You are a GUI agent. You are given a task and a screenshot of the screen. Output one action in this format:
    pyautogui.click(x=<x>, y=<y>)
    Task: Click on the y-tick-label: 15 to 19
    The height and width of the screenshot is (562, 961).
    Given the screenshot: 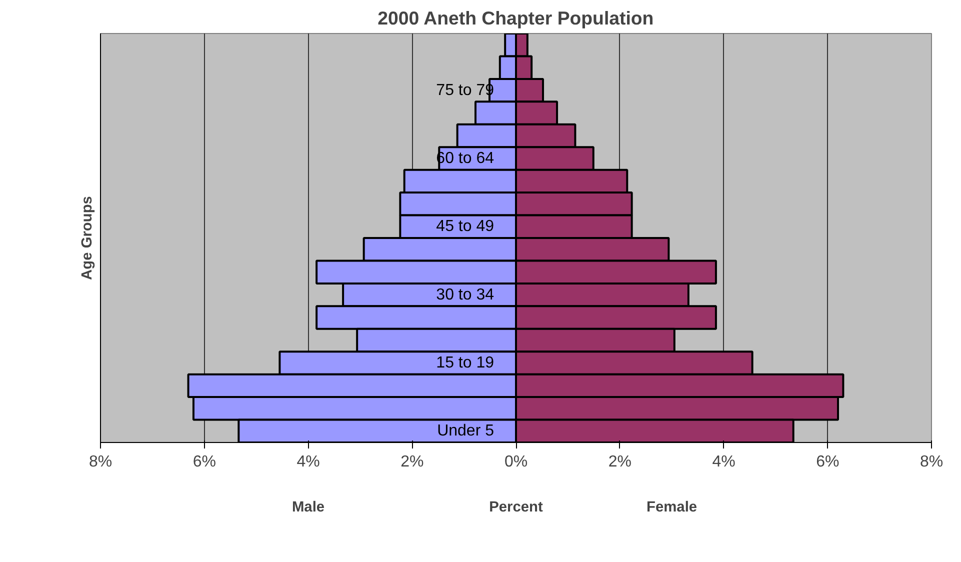 What is the action you would take?
    pyautogui.click(x=465, y=363)
    